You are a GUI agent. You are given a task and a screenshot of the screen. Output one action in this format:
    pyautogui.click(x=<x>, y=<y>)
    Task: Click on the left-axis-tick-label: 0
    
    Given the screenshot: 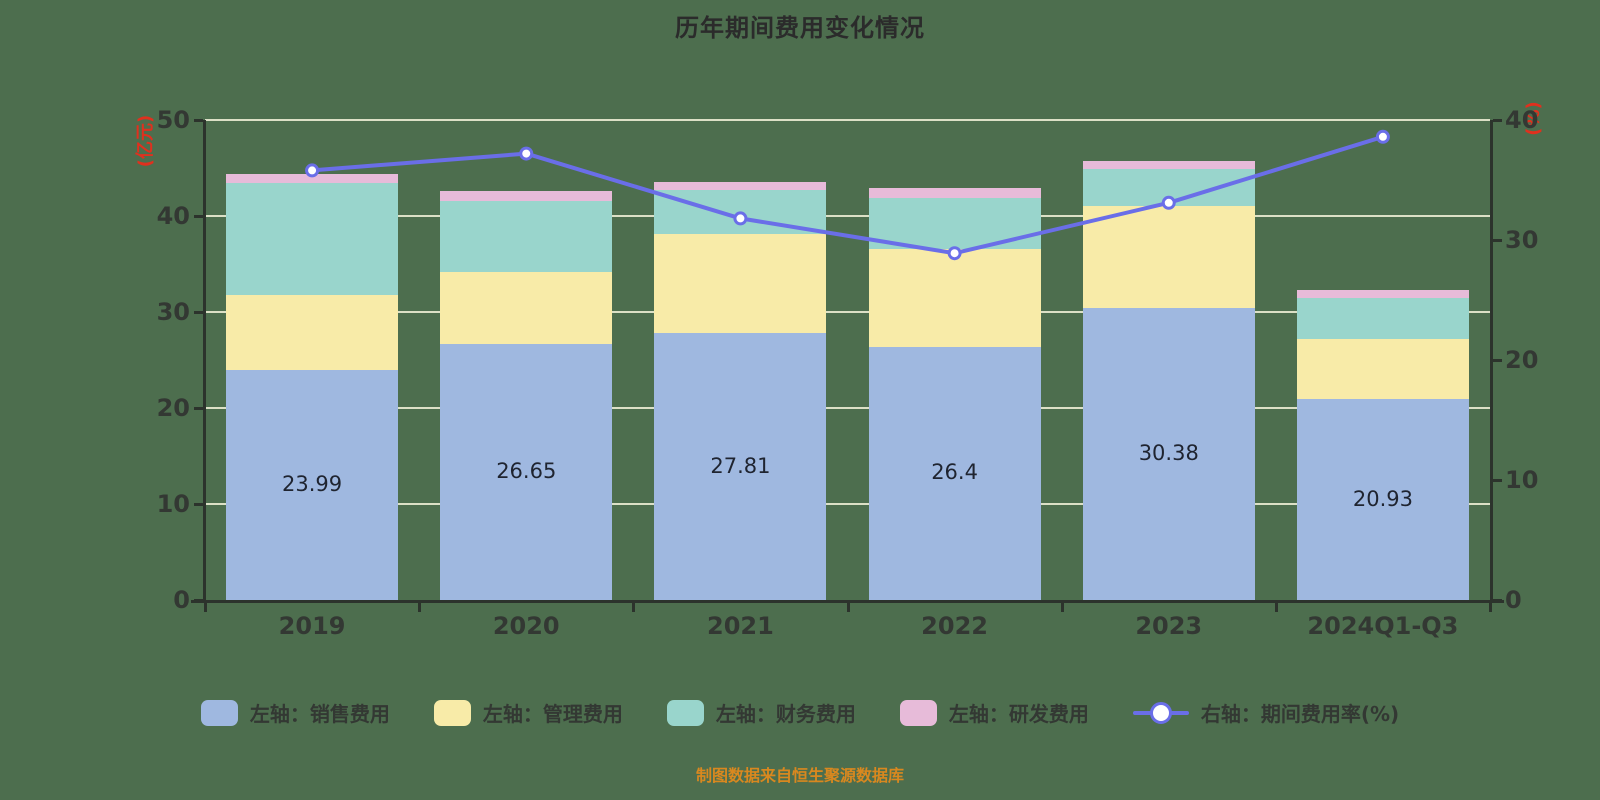 What is the action you would take?
    pyautogui.click(x=181, y=600)
    